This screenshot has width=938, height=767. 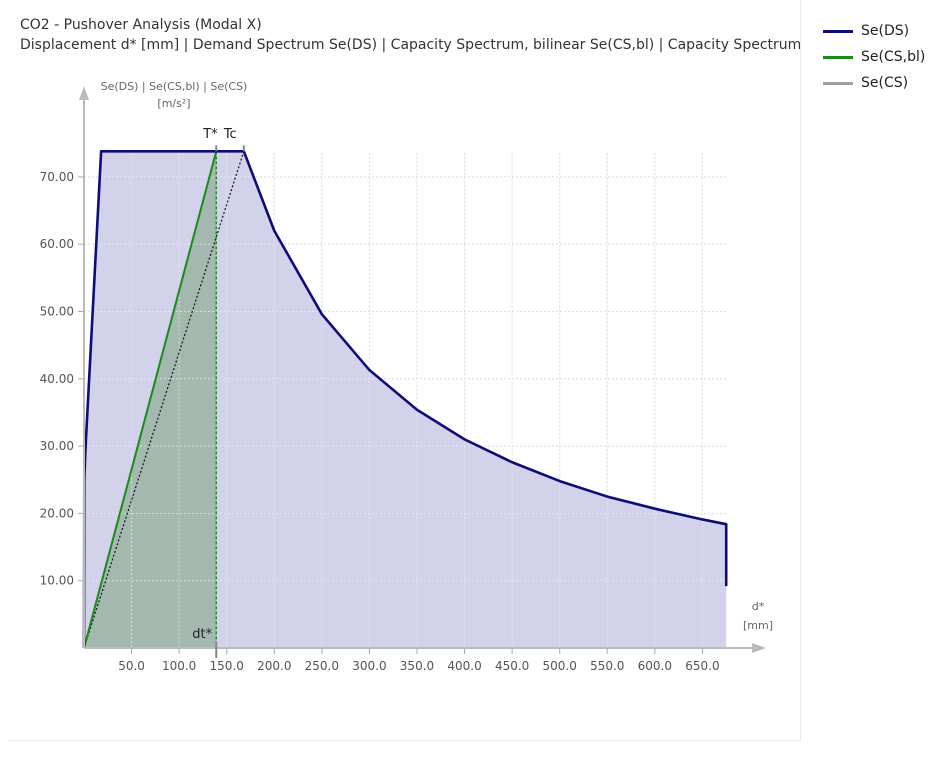 What do you see at coordinates (57, 379) in the screenshot?
I see `y-tick-label: 40.00` at bounding box center [57, 379].